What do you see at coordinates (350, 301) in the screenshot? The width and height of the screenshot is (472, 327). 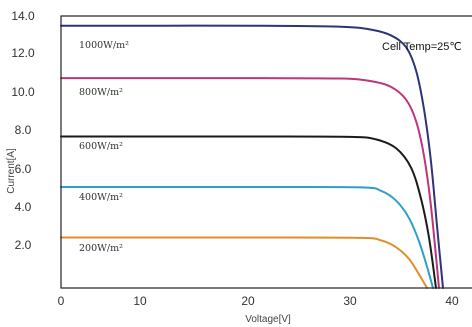 I see `x-tick-label-30: 30` at bounding box center [350, 301].